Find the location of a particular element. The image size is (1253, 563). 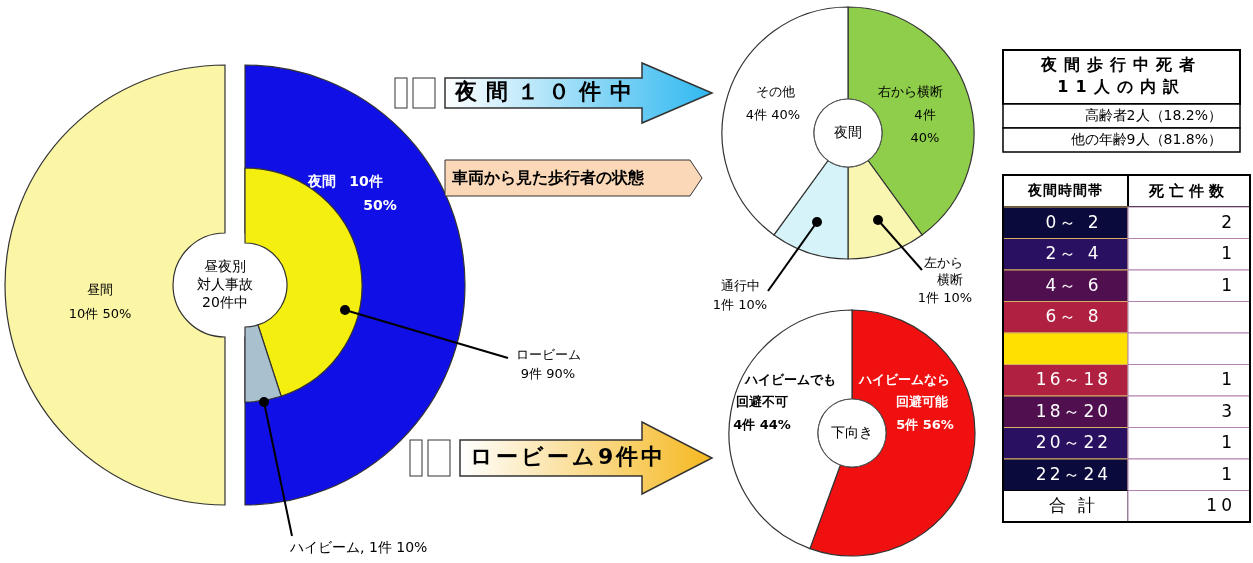

text: 死亡件数 is located at coordinates (1188, 190).